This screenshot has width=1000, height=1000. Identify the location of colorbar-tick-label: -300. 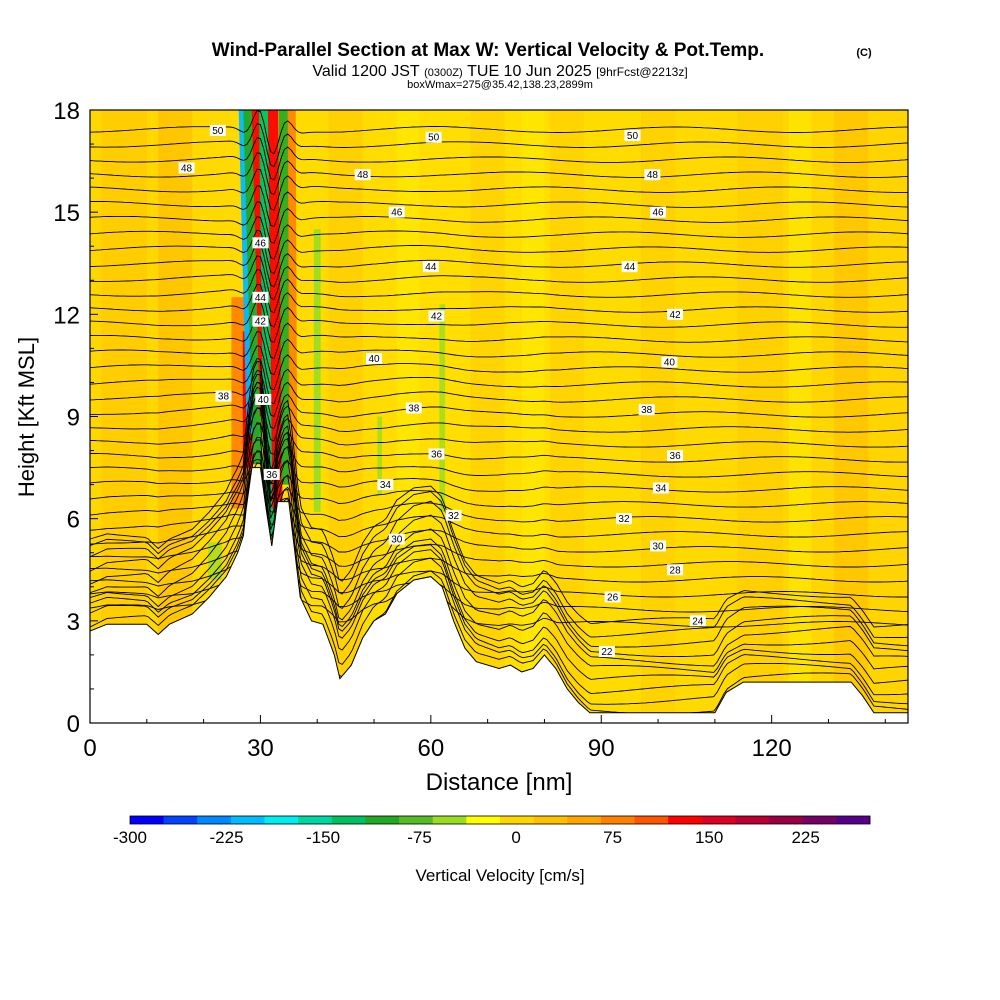
(130, 837).